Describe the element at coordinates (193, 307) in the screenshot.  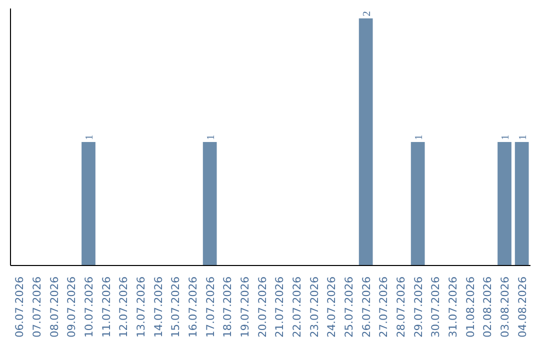
I see `x-tick-label: 16.07.2026` at that location.